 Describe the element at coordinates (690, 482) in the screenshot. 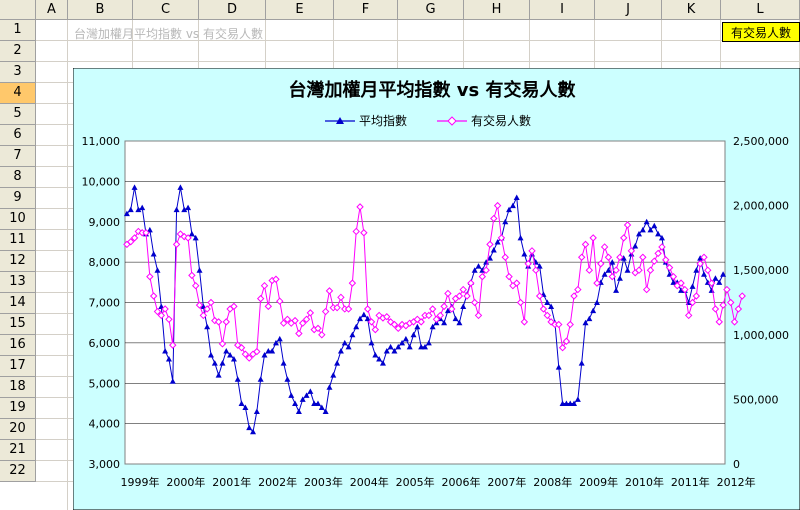

I see `x-tick-label: 2011年` at that location.